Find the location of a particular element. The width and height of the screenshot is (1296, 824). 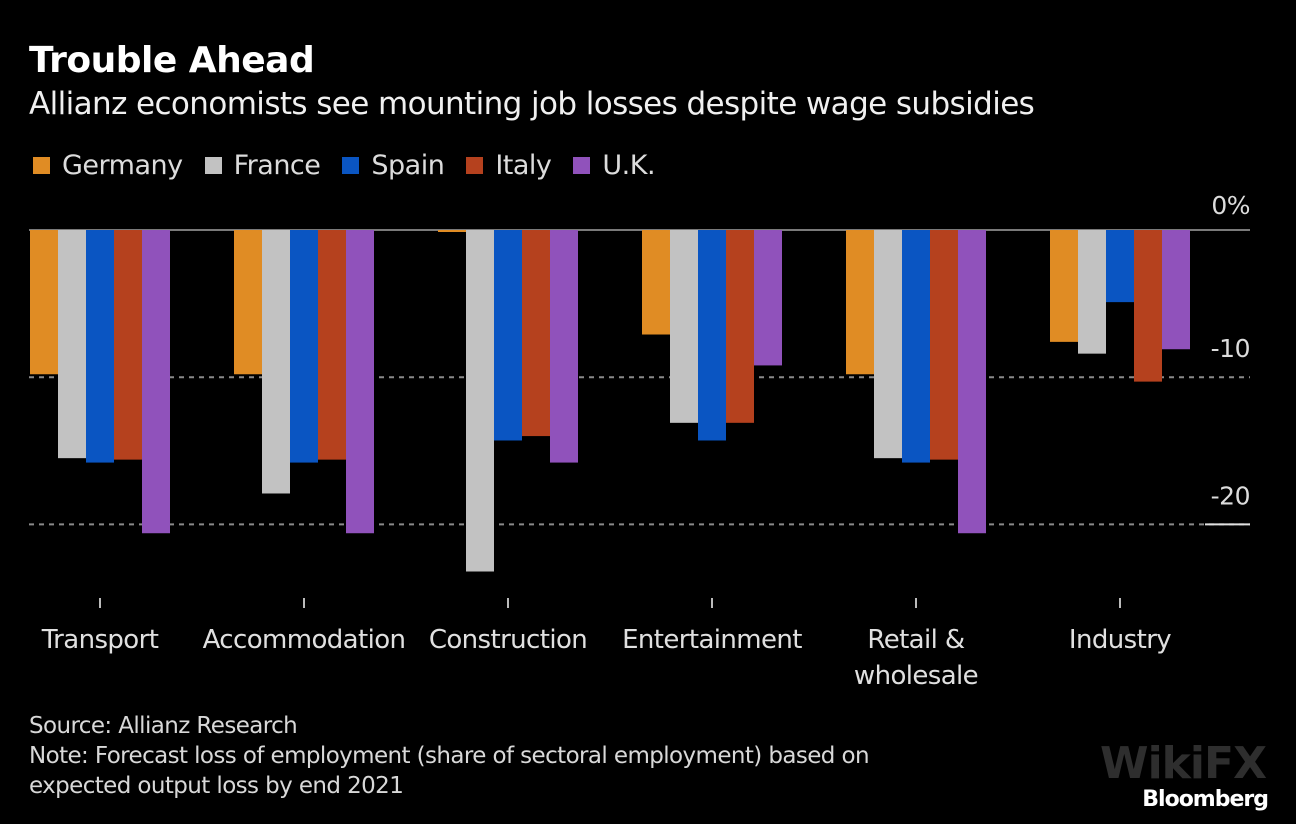

category-label: Entertainment is located at coordinates (712, 640).